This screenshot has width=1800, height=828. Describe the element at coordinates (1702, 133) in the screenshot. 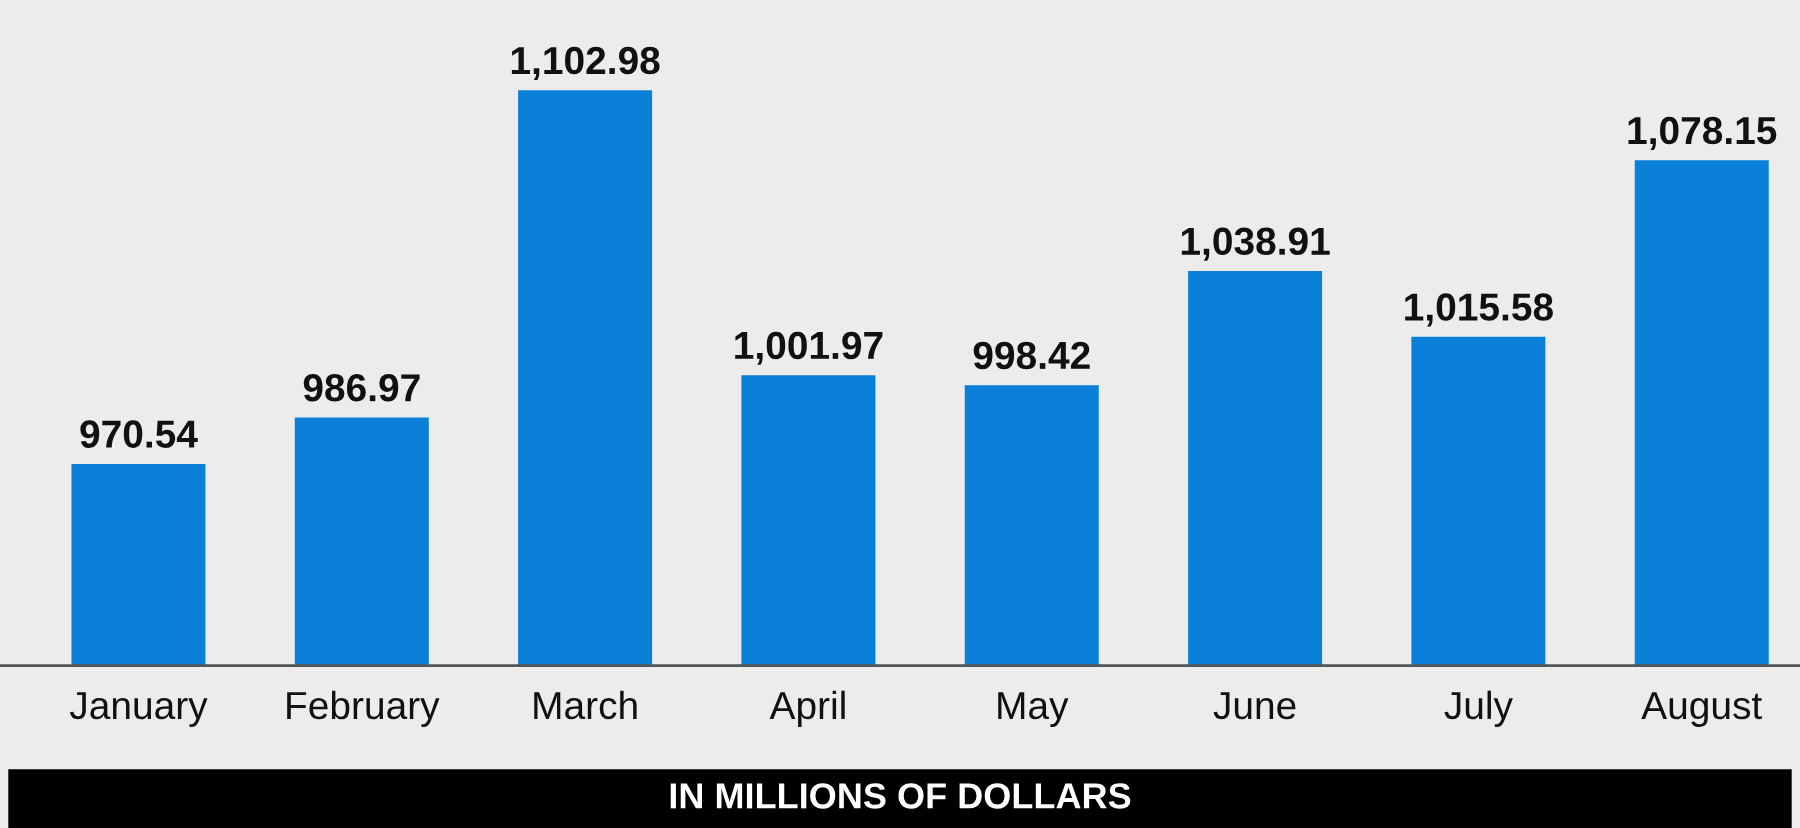

I see `data-label: 1,078.15` at that location.